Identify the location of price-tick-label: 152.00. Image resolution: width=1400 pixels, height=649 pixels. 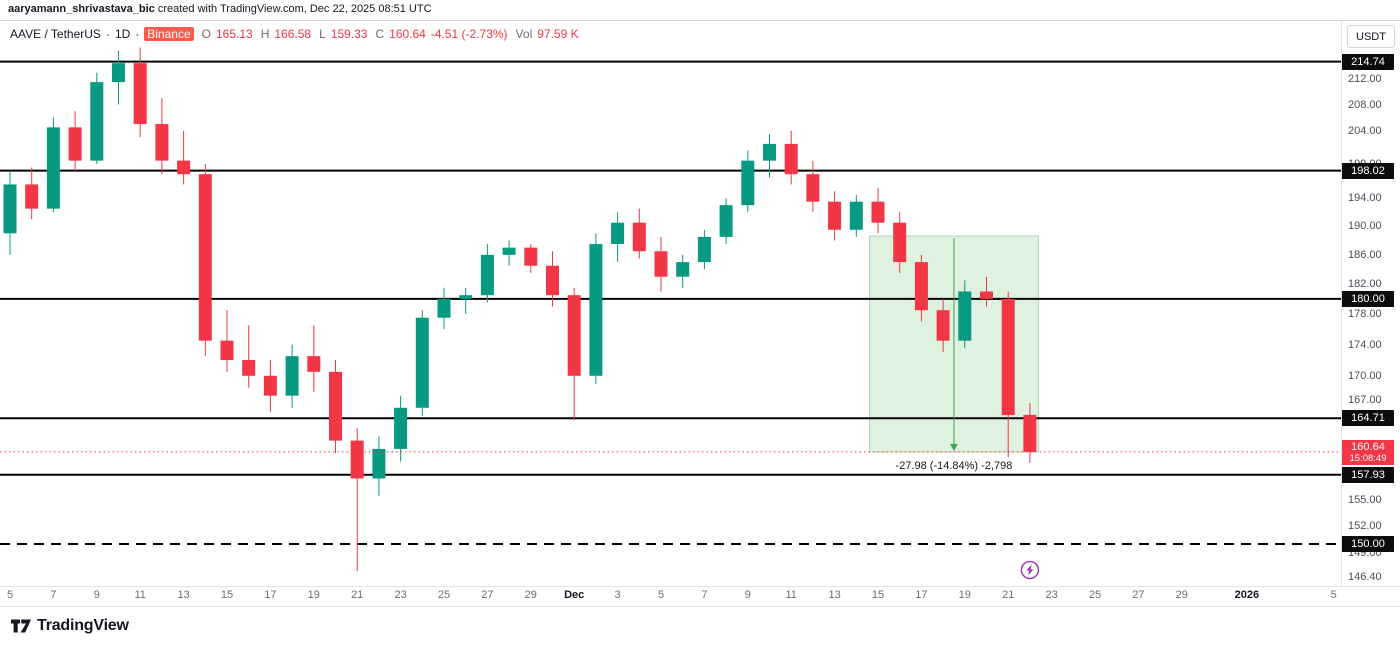
(1365, 526).